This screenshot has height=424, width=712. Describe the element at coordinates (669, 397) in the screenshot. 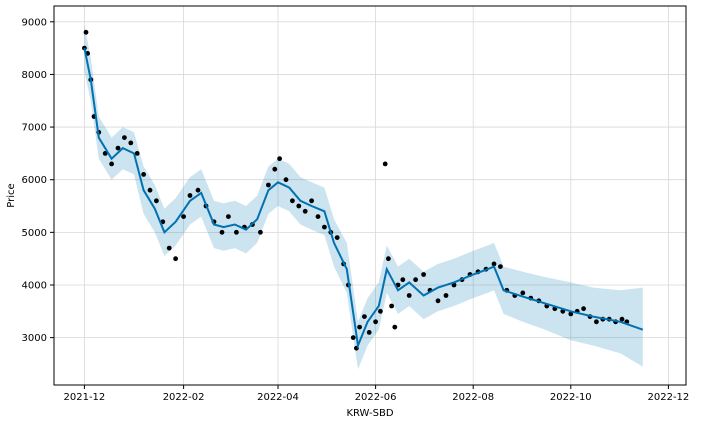

I see `x-tick-label: 2022-12` at that location.